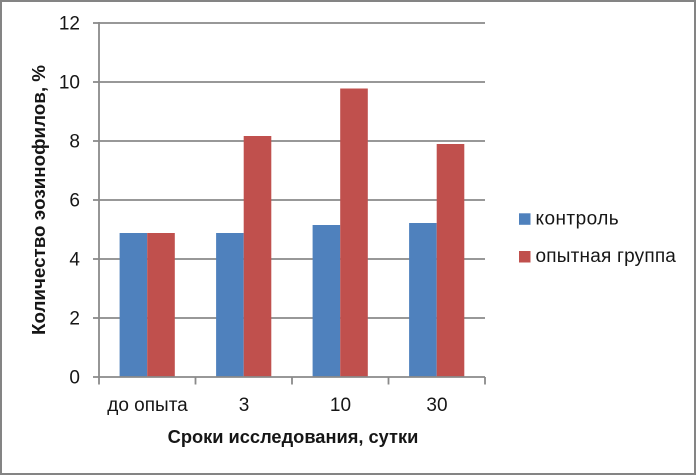 Image resolution: width=696 pixels, height=475 pixels. Describe the element at coordinates (74, 319) in the screenshot. I see `svg-text: 2` at that location.